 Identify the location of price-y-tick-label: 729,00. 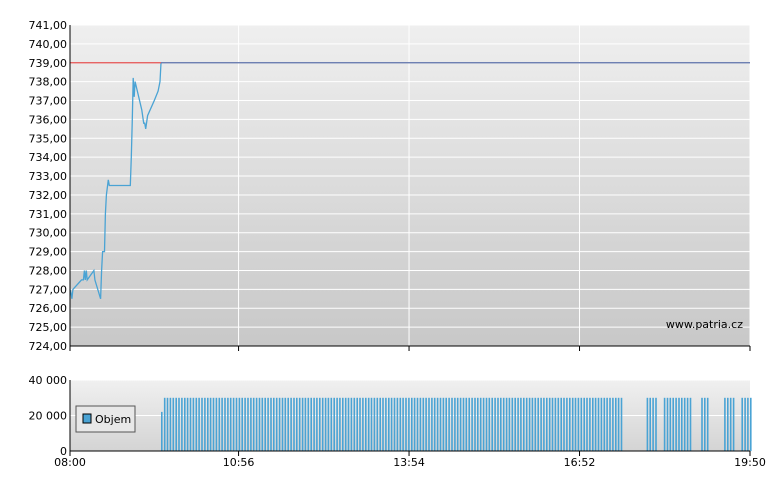
(48, 252).